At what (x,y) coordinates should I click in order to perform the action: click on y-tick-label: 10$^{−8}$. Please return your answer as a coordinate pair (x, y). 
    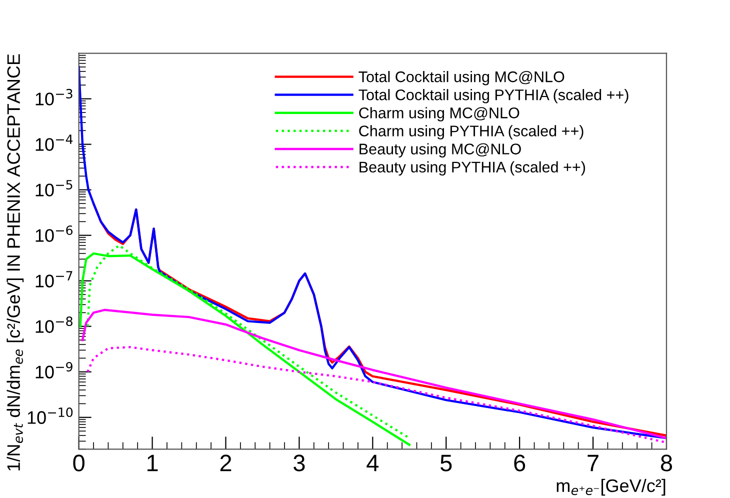
    Looking at the image, I should click on (54, 324).